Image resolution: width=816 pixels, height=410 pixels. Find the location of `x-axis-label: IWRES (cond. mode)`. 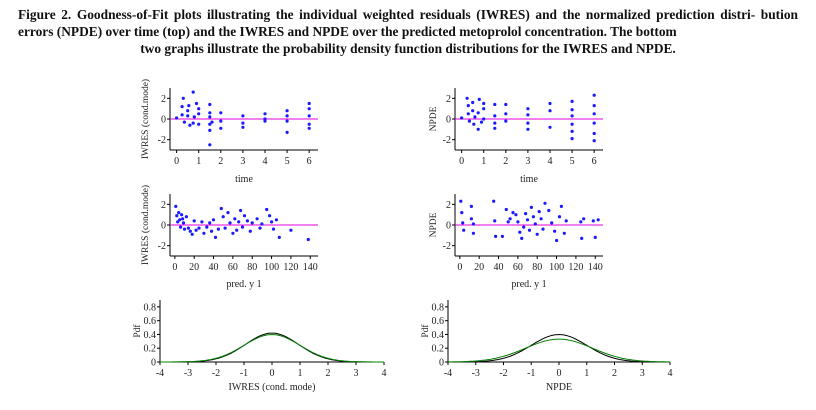

x-axis-label: IWRES (cond. mode) is located at coordinates (272, 387).